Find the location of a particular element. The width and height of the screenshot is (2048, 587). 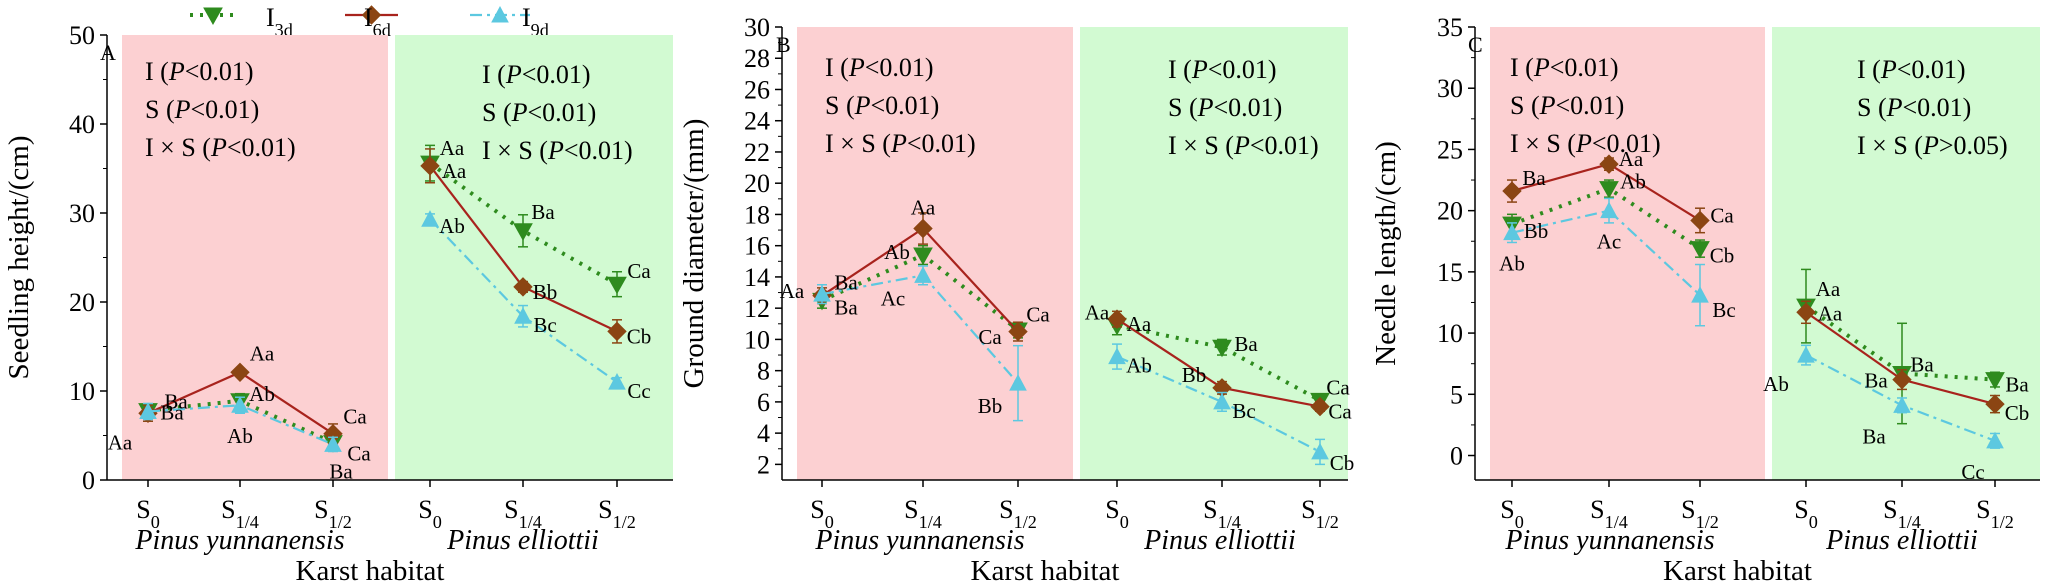

x-axis-label: Karst habitat is located at coordinates (1045, 571).